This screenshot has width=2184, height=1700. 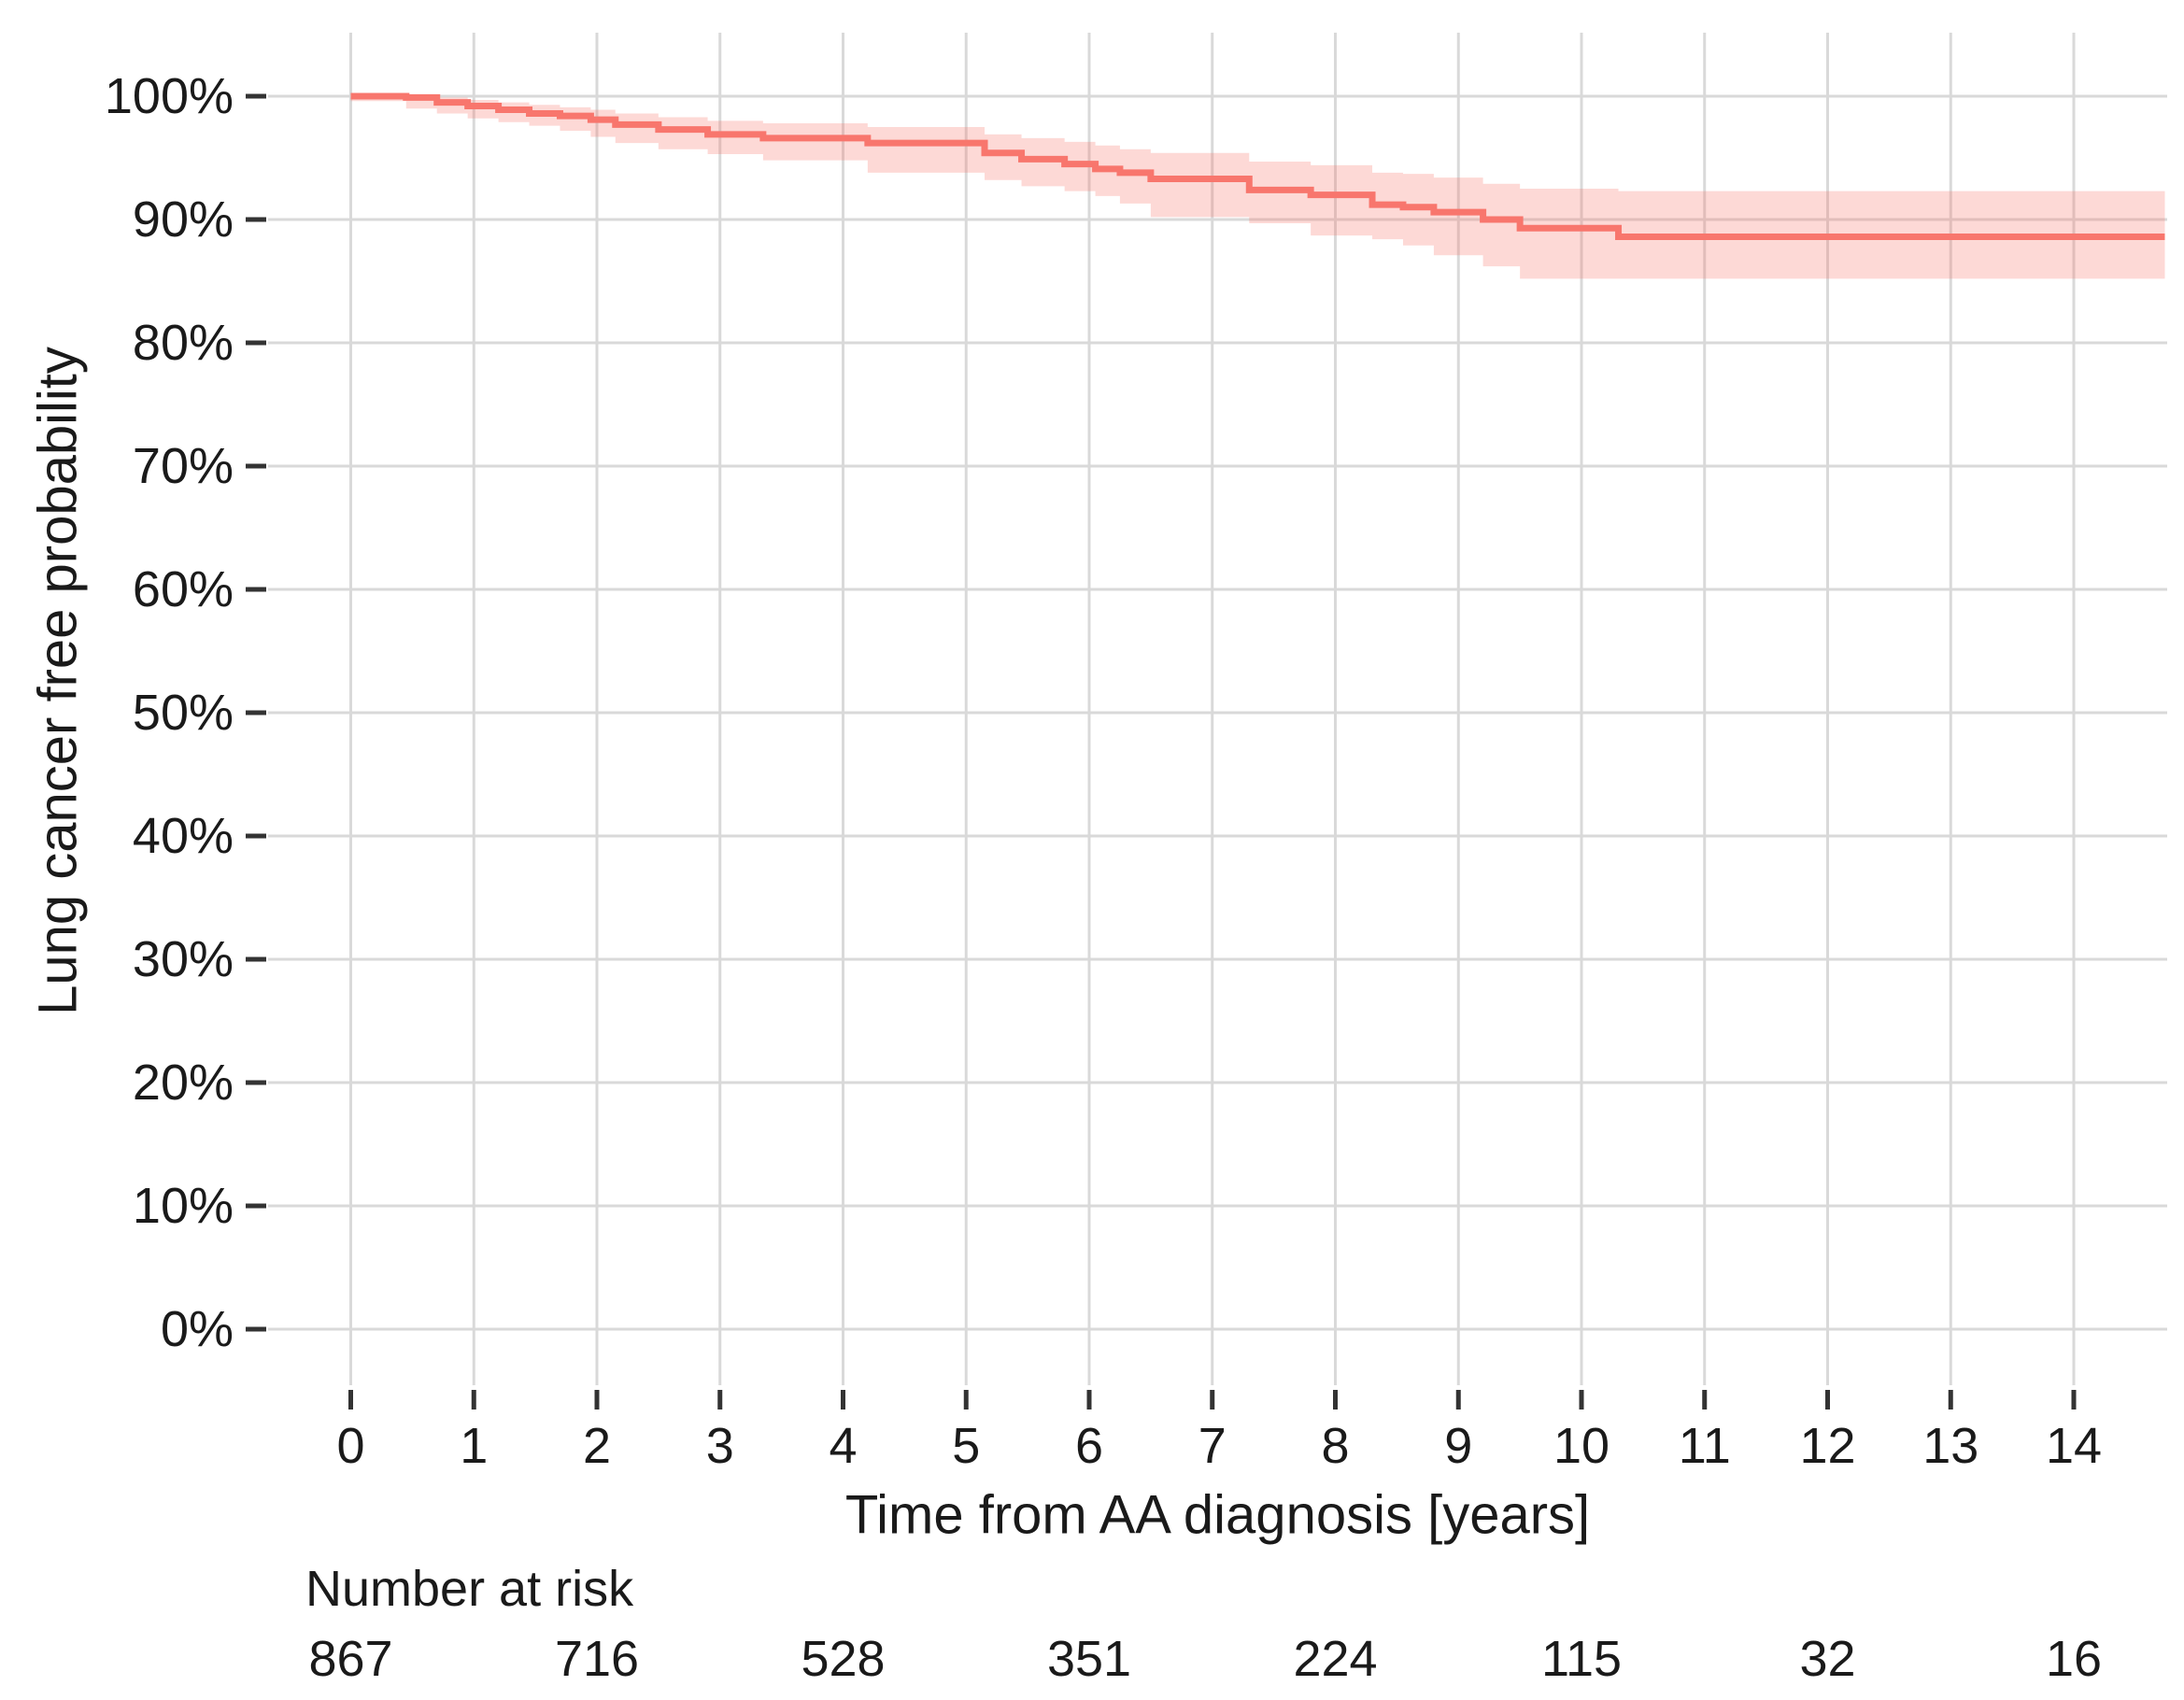 I want to click on x-tick-label: 14, so click(x=2074, y=1446).